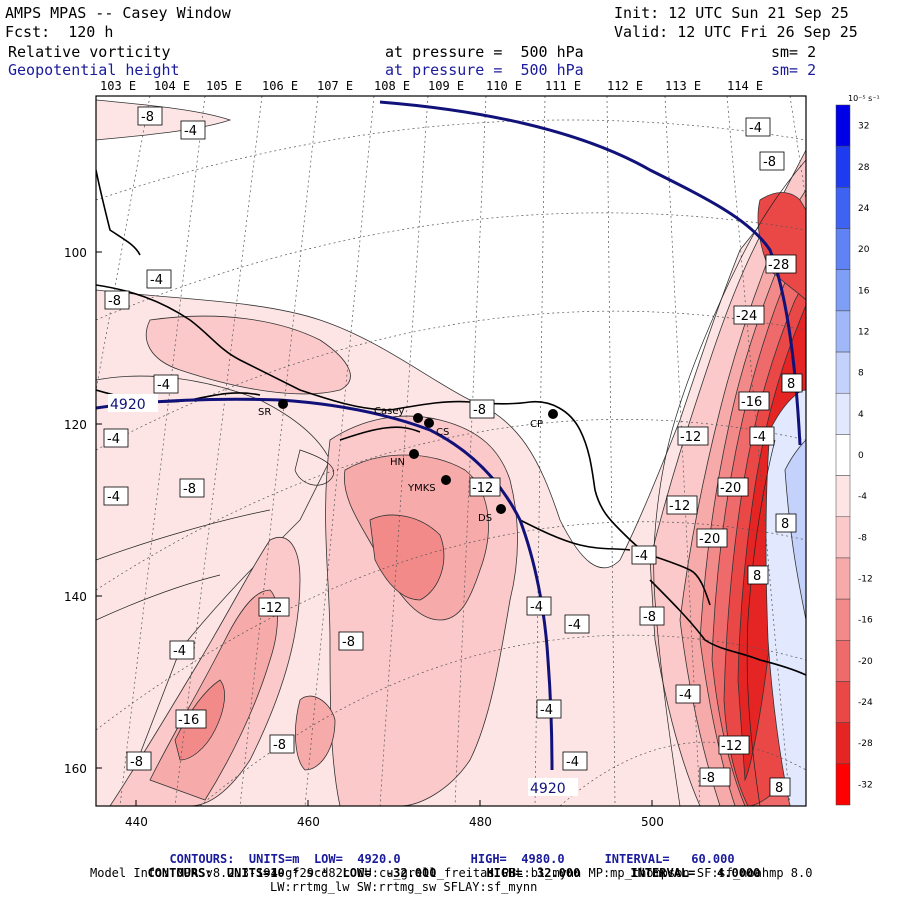 This screenshot has height=900, width=900. I want to click on colorbar-label: -16, so click(865, 621).